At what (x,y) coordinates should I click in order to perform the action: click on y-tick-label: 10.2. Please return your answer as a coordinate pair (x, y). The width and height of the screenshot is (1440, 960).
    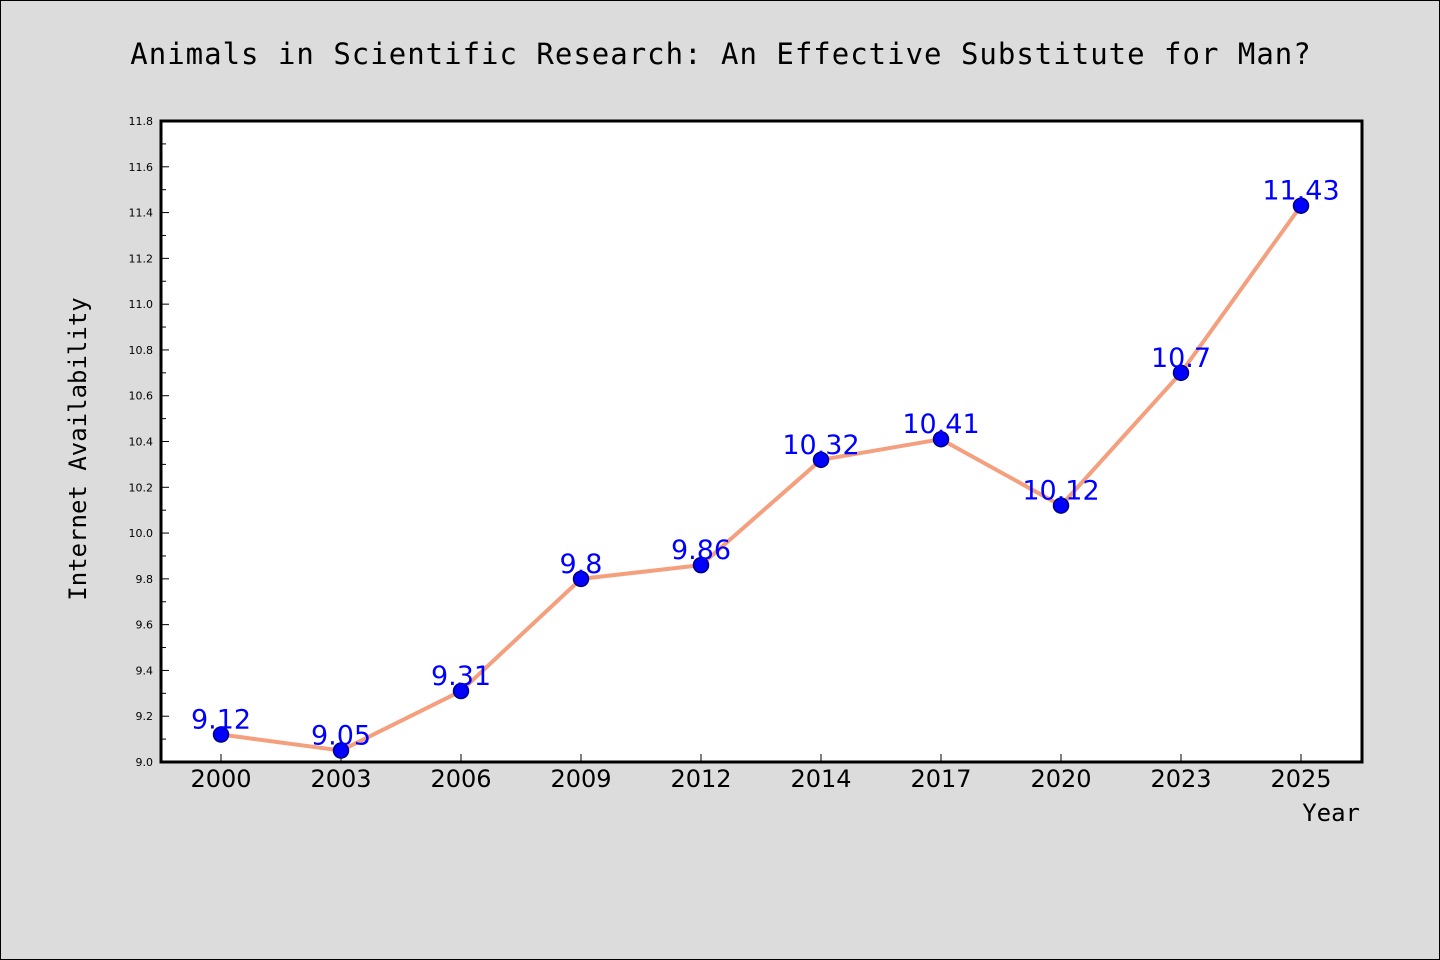
    Looking at the image, I should click on (141, 487).